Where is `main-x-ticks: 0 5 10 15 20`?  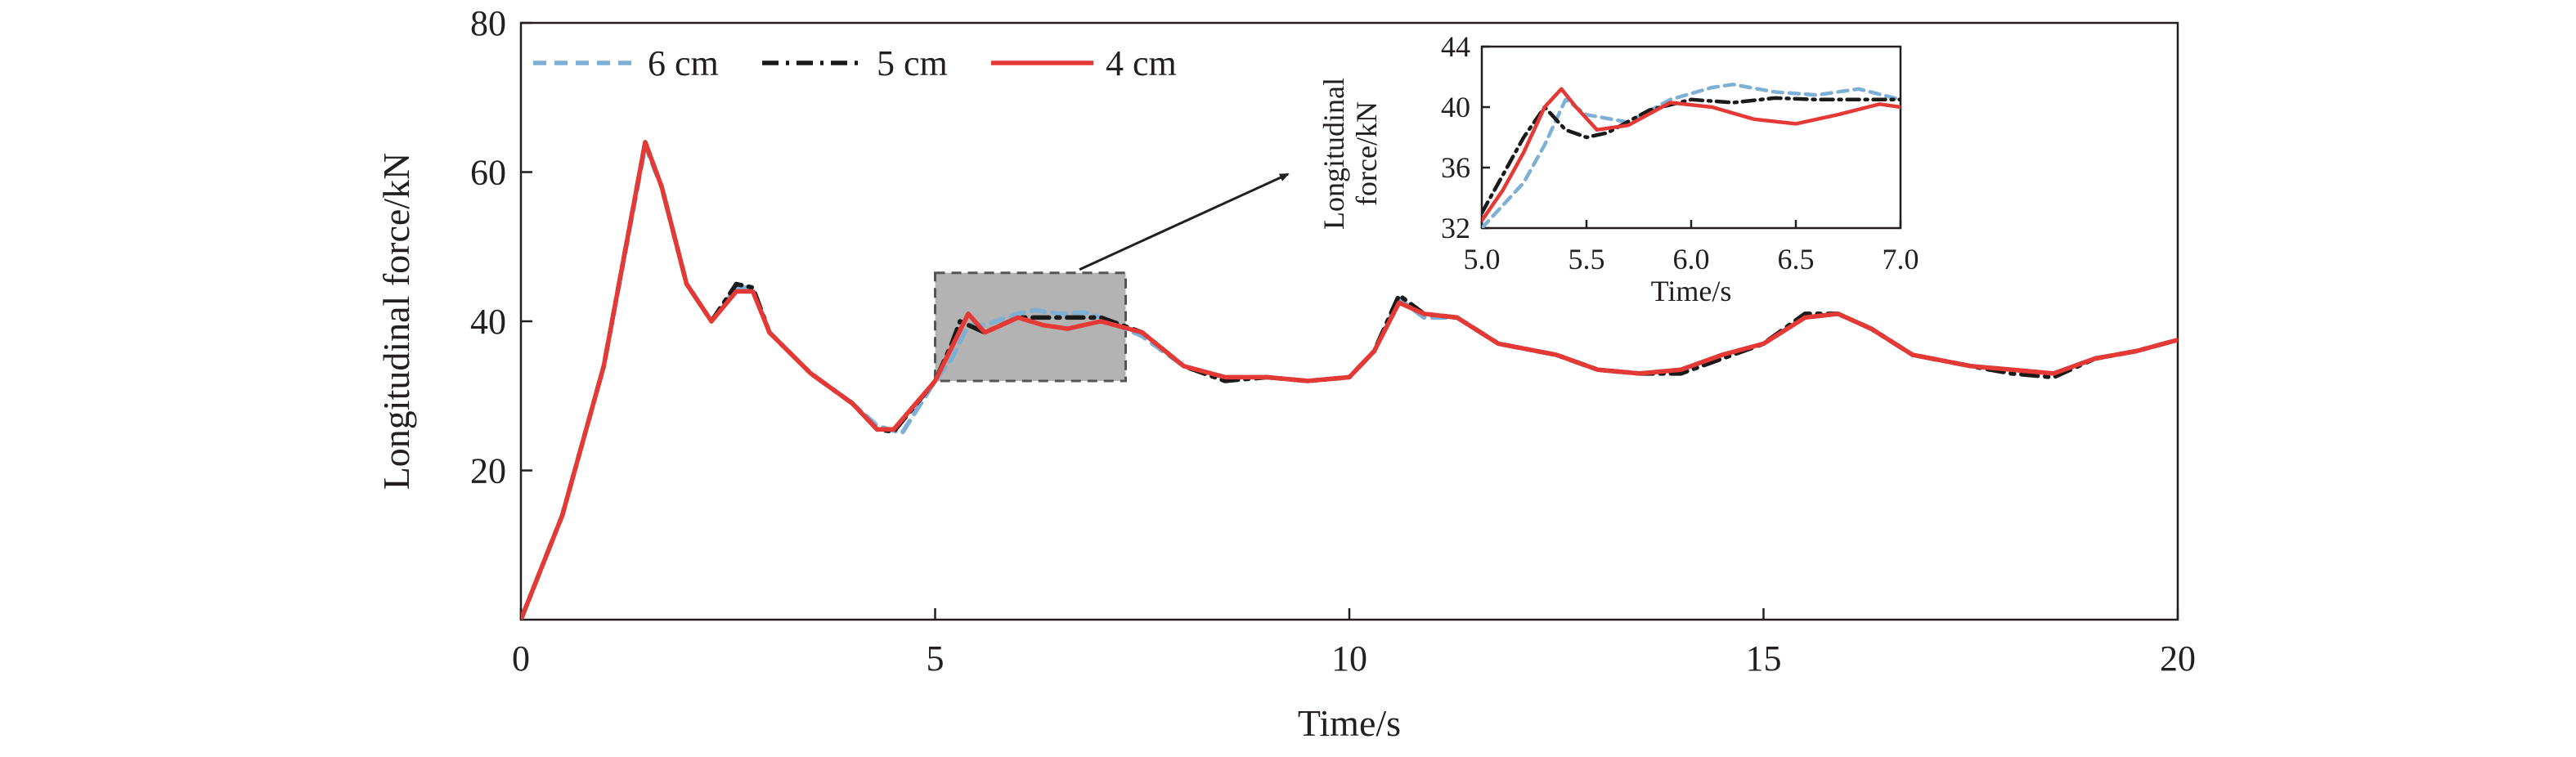 main-x-ticks: 0 5 10 15 20 is located at coordinates (1354, 643).